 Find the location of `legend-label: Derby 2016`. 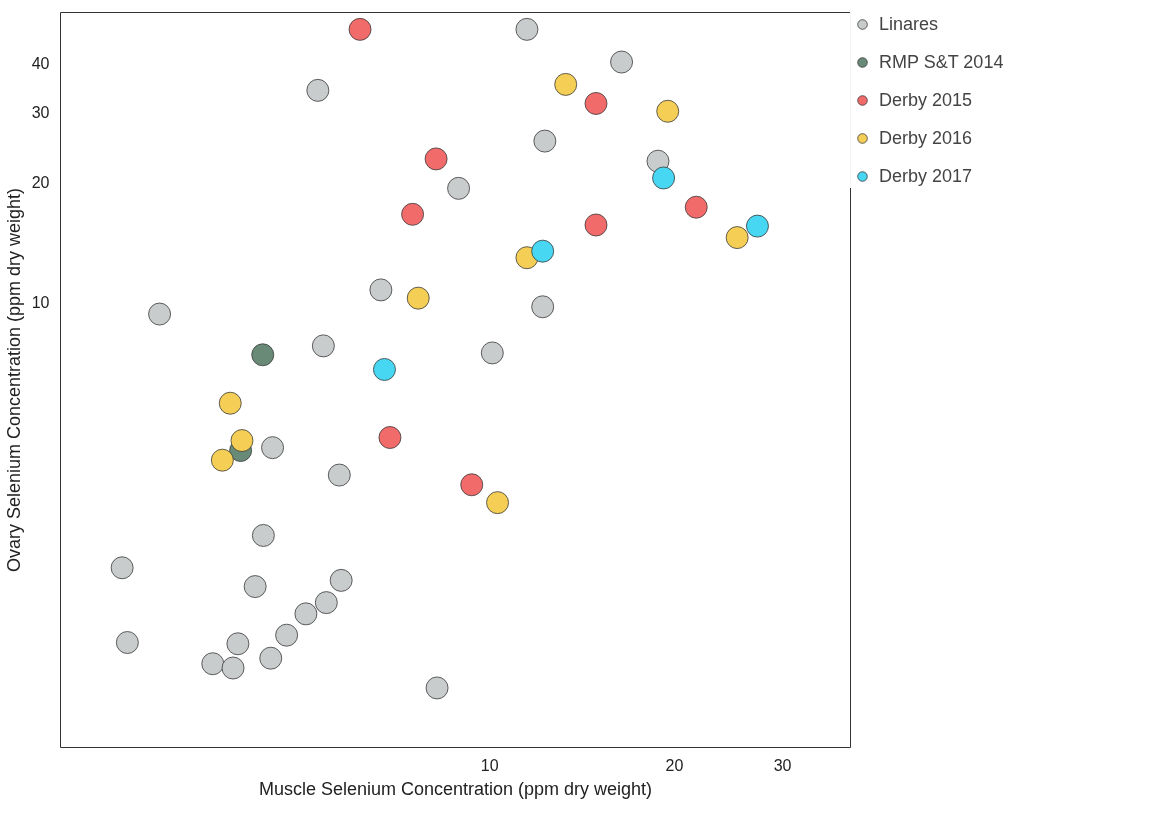

legend-label: Derby 2016 is located at coordinates (926, 138).